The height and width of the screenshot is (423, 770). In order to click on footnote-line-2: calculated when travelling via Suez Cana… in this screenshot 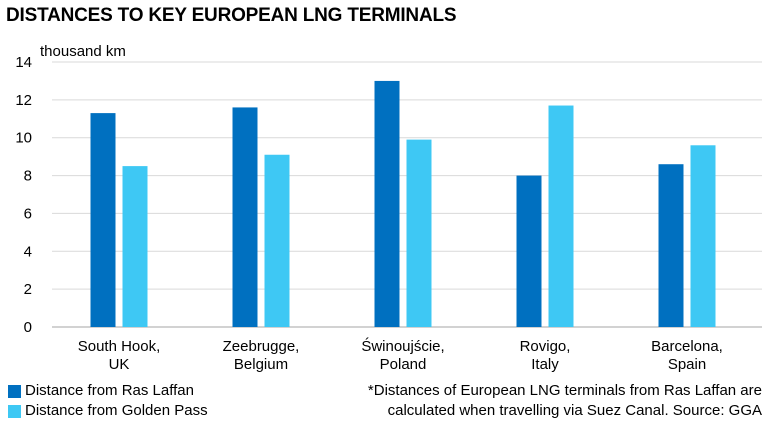, I will do `click(574, 410)`.